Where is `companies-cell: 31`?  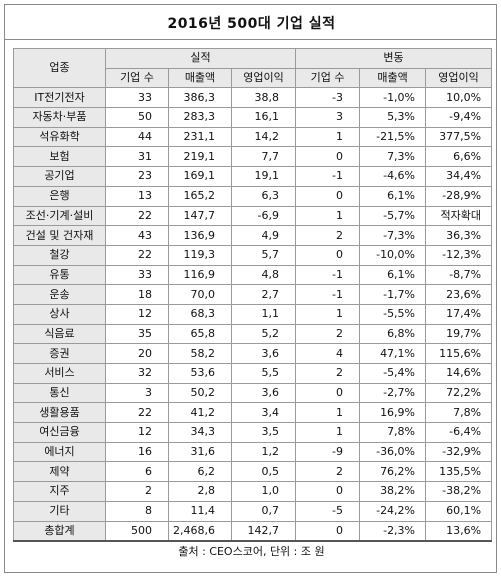
companies-cell: 31 is located at coordinates (137, 157).